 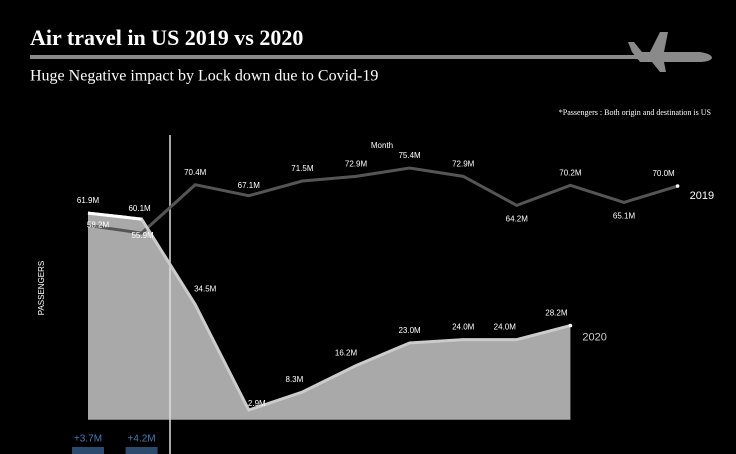 I want to click on data-label: 58.2M, so click(x=98, y=225).